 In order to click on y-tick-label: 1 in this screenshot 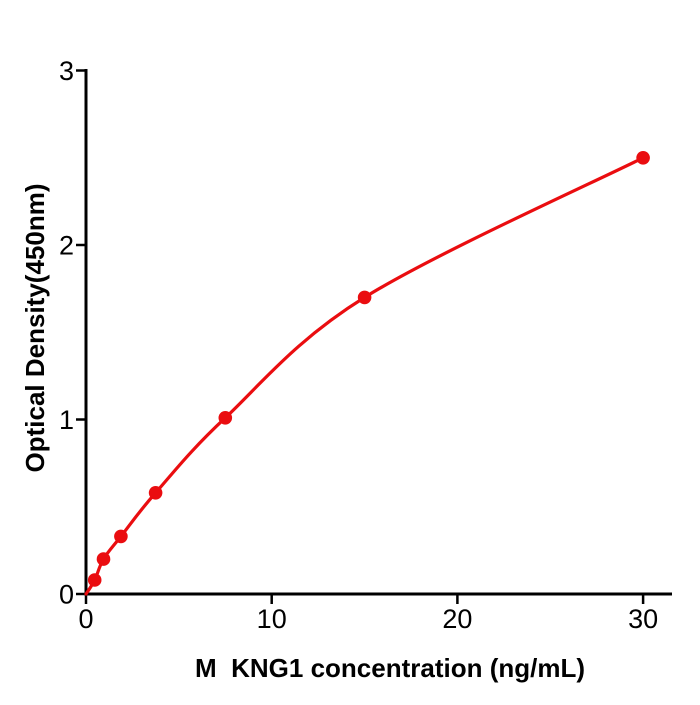, I will do `click(66, 420)`.